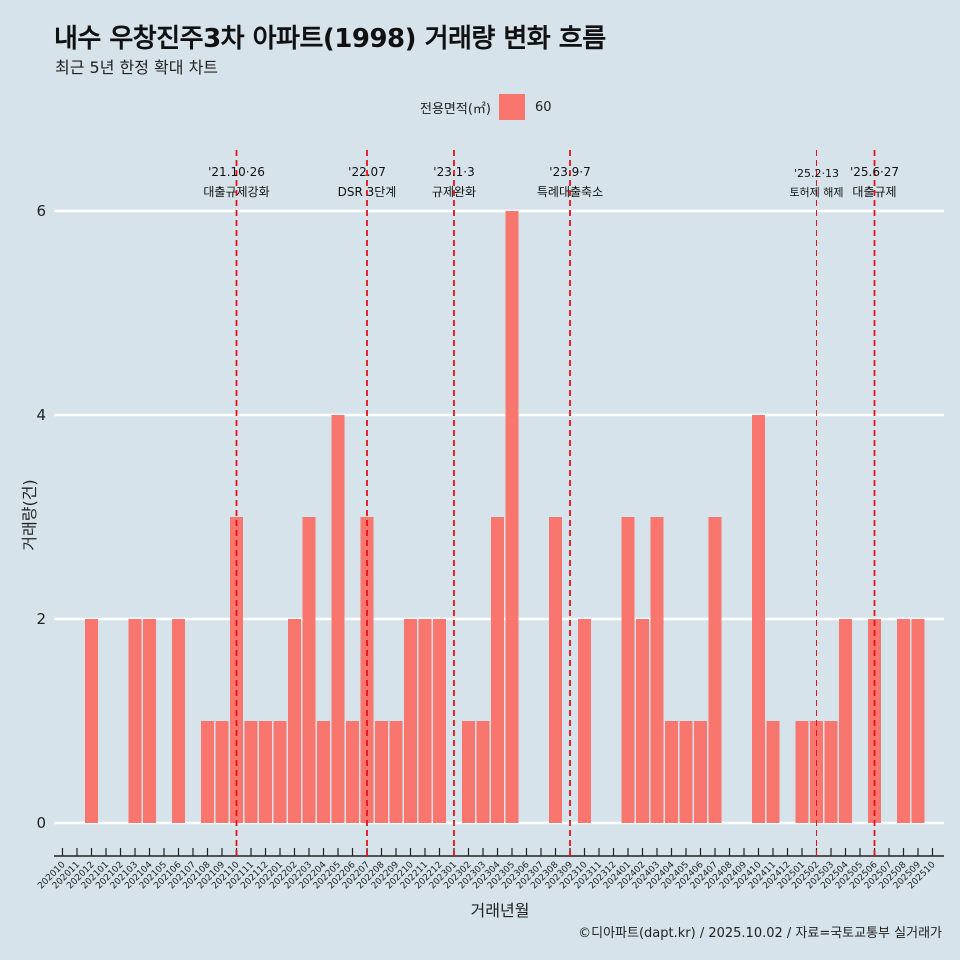 This screenshot has height=960, width=960. Describe the element at coordinates (367, 172) in the screenshot. I see `event-date-label: '22.07` at that location.